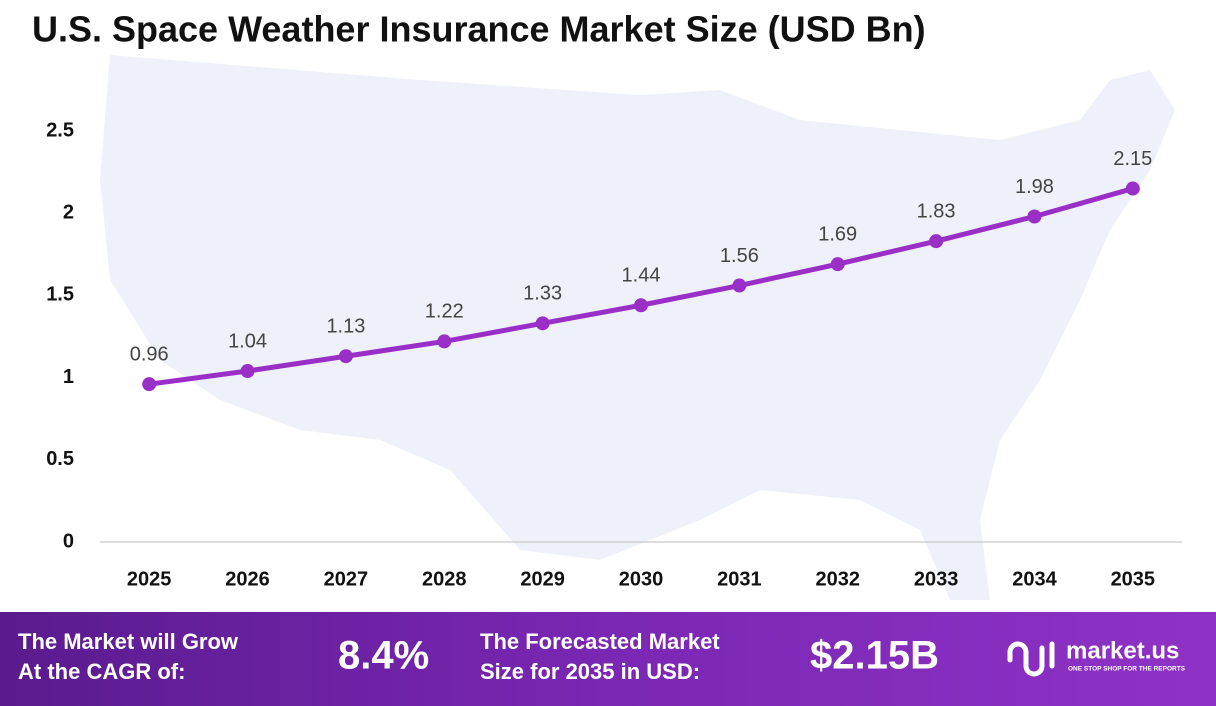 Image resolution: width=1216 pixels, height=706 pixels. Describe the element at coordinates (60, 295) in the screenshot. I see `y-tick-label: 1.5` at that location.